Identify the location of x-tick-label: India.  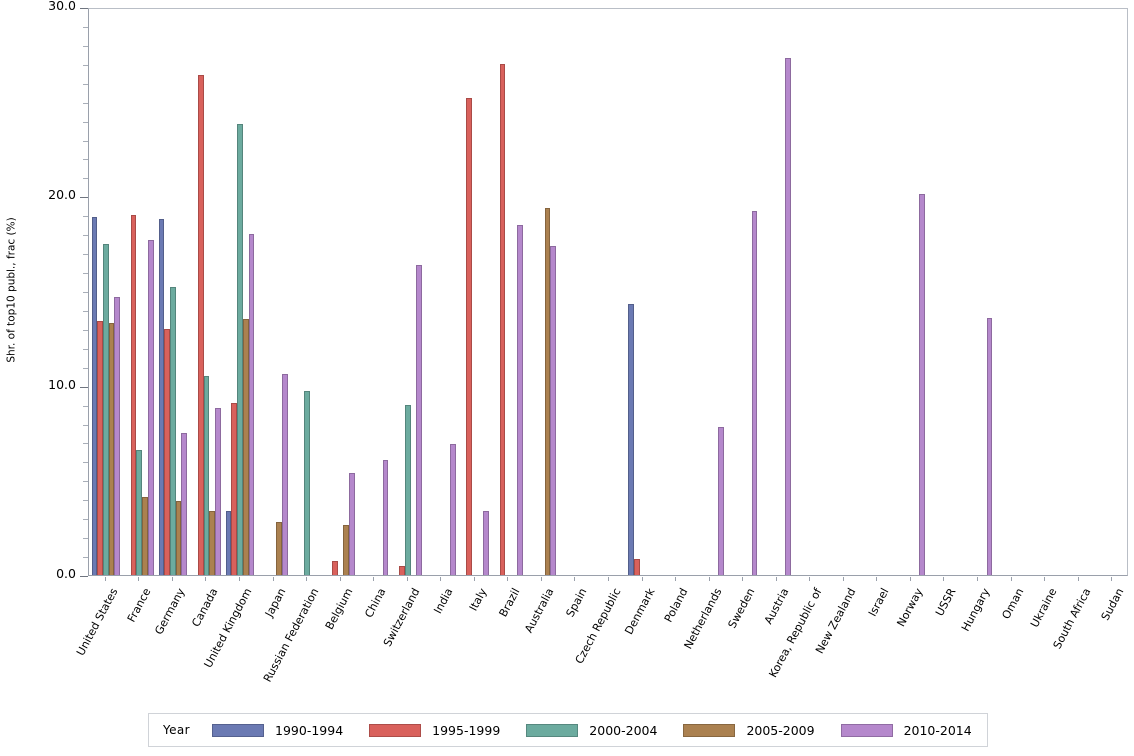
(443, 601).